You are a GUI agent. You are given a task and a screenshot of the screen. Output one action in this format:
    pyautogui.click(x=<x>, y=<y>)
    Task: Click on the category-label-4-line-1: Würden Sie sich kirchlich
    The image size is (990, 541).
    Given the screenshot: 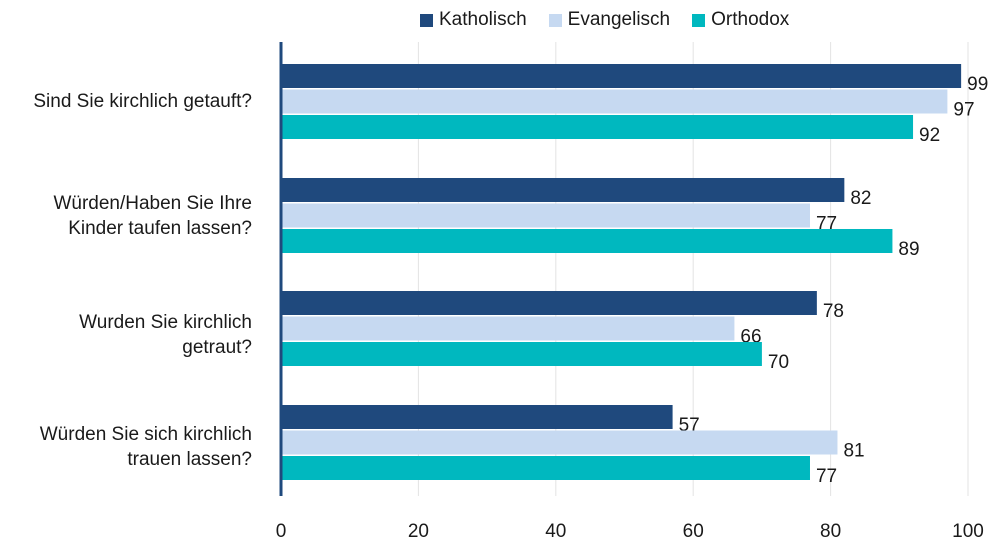 What is the action you would take?
    pyautogui.click(x=145, y=434)
    